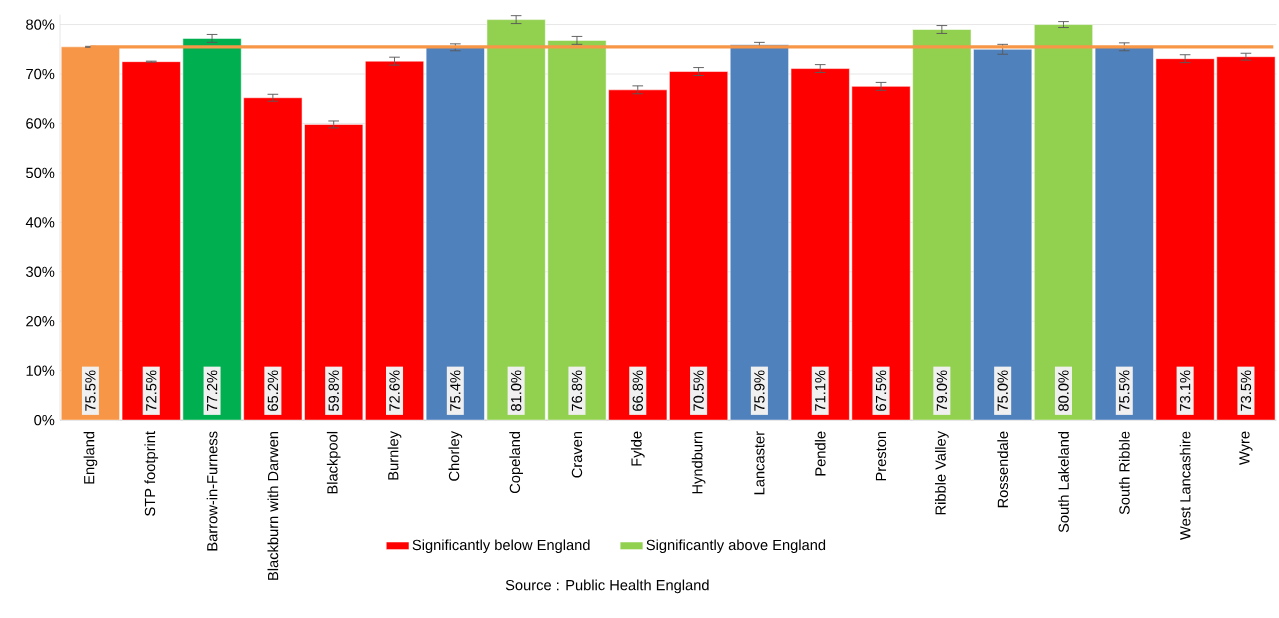  Describe the element at coordinates (40, 370) in the screenshot. I see `y-tick-label: 10%` at that location.